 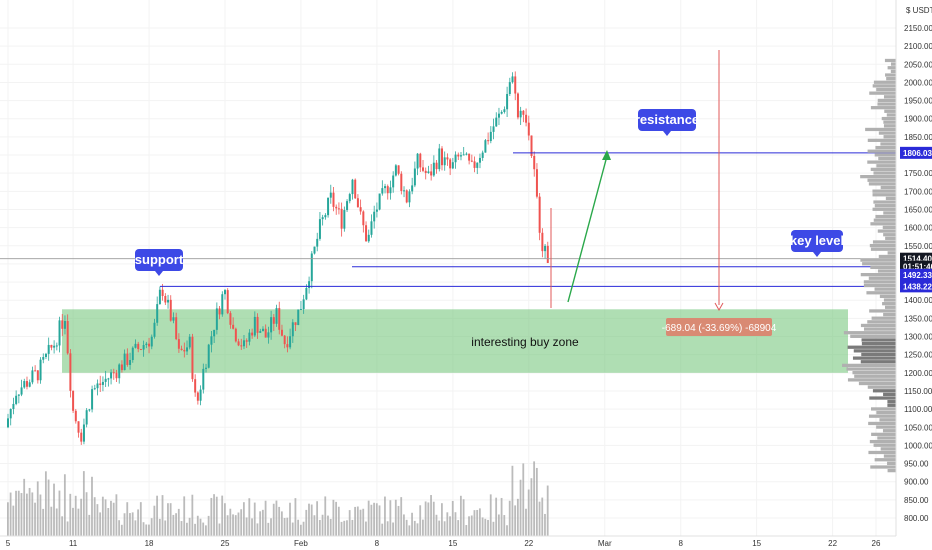 I want to click on price-badge, so click(x=916, y=286).